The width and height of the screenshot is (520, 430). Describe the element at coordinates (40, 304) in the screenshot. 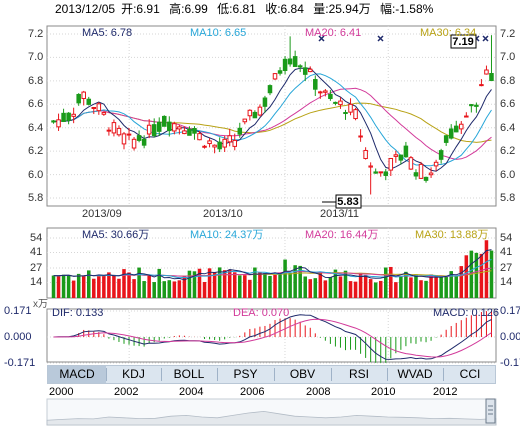

I see `volume-unit-label: x万` at that location.